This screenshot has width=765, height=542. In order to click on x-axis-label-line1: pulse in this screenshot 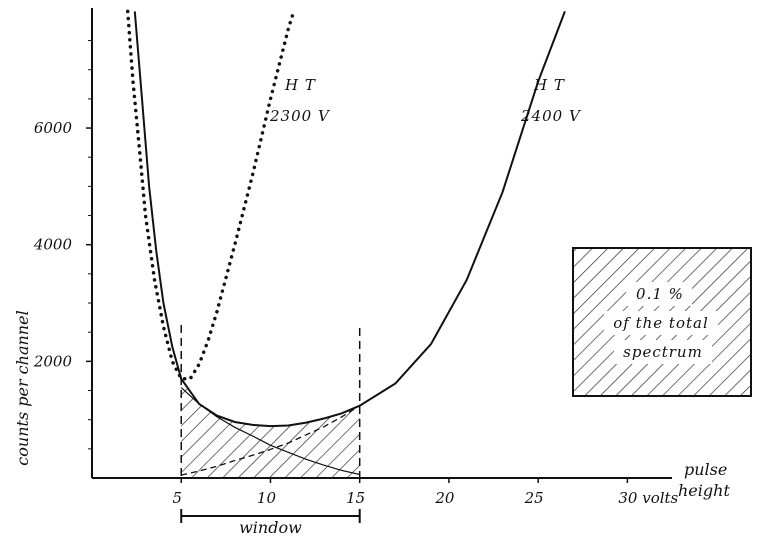, I will do `click(705, 469)`.